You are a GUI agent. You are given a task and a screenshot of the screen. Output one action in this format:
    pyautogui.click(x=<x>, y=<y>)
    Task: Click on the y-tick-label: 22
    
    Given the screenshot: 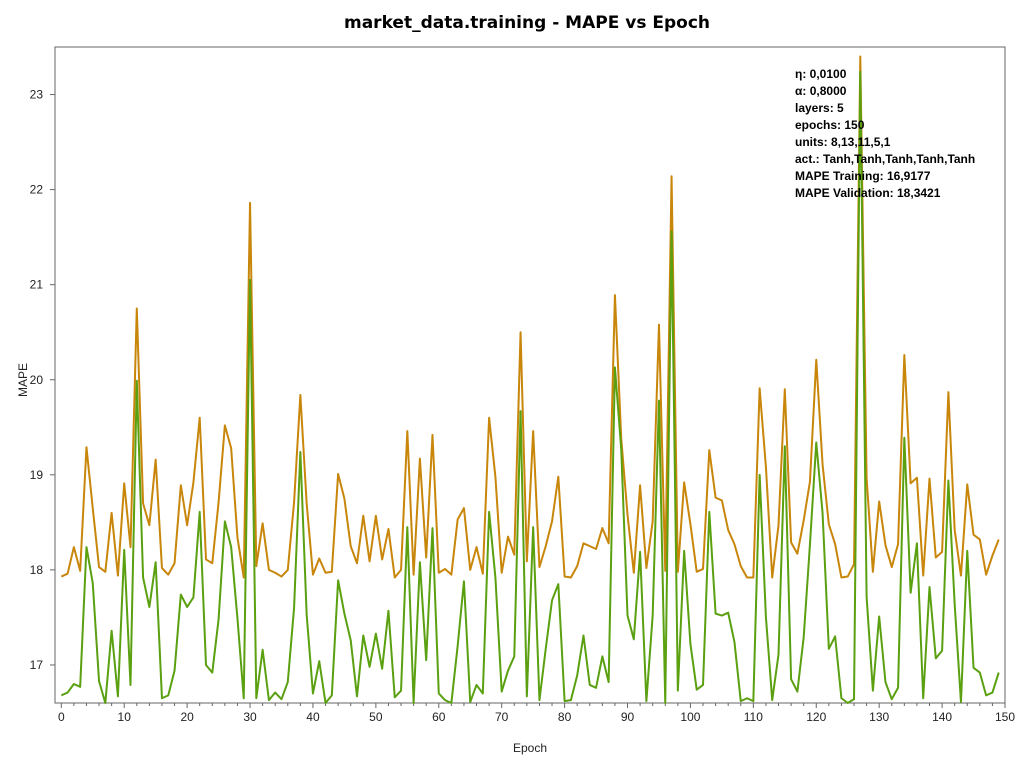 What is the action you would take?
    pyautogui.click(x=37, y=190)
    